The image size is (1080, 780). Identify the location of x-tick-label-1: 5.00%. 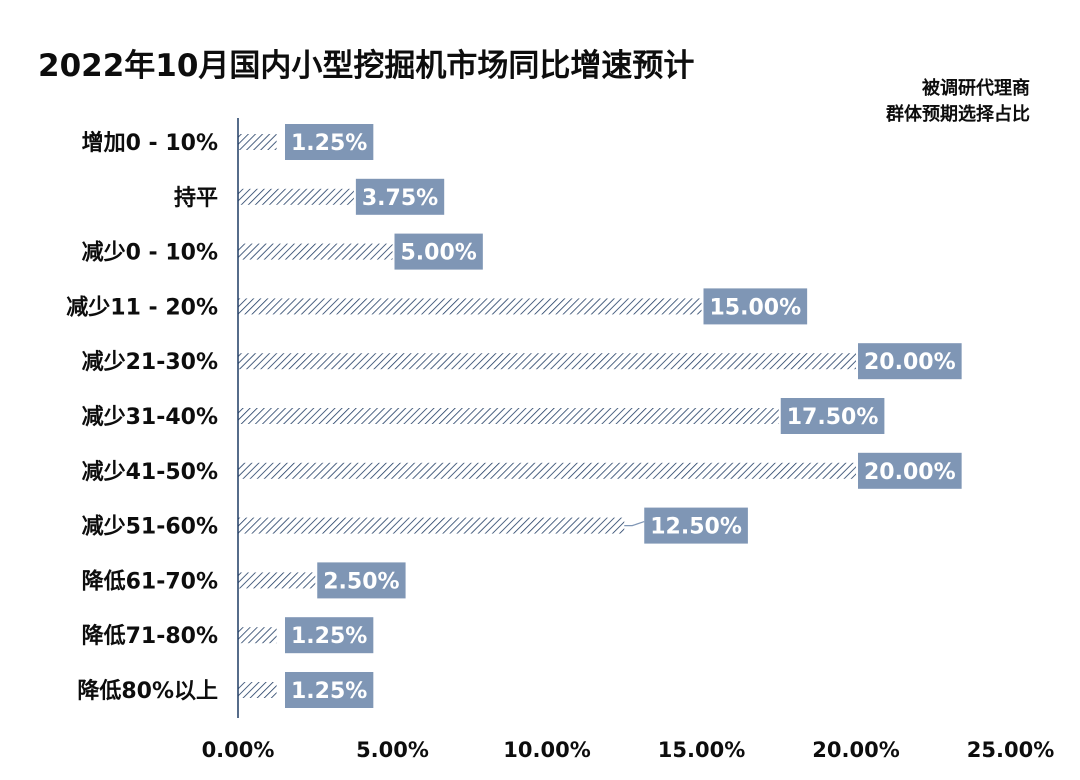
(392, 750).